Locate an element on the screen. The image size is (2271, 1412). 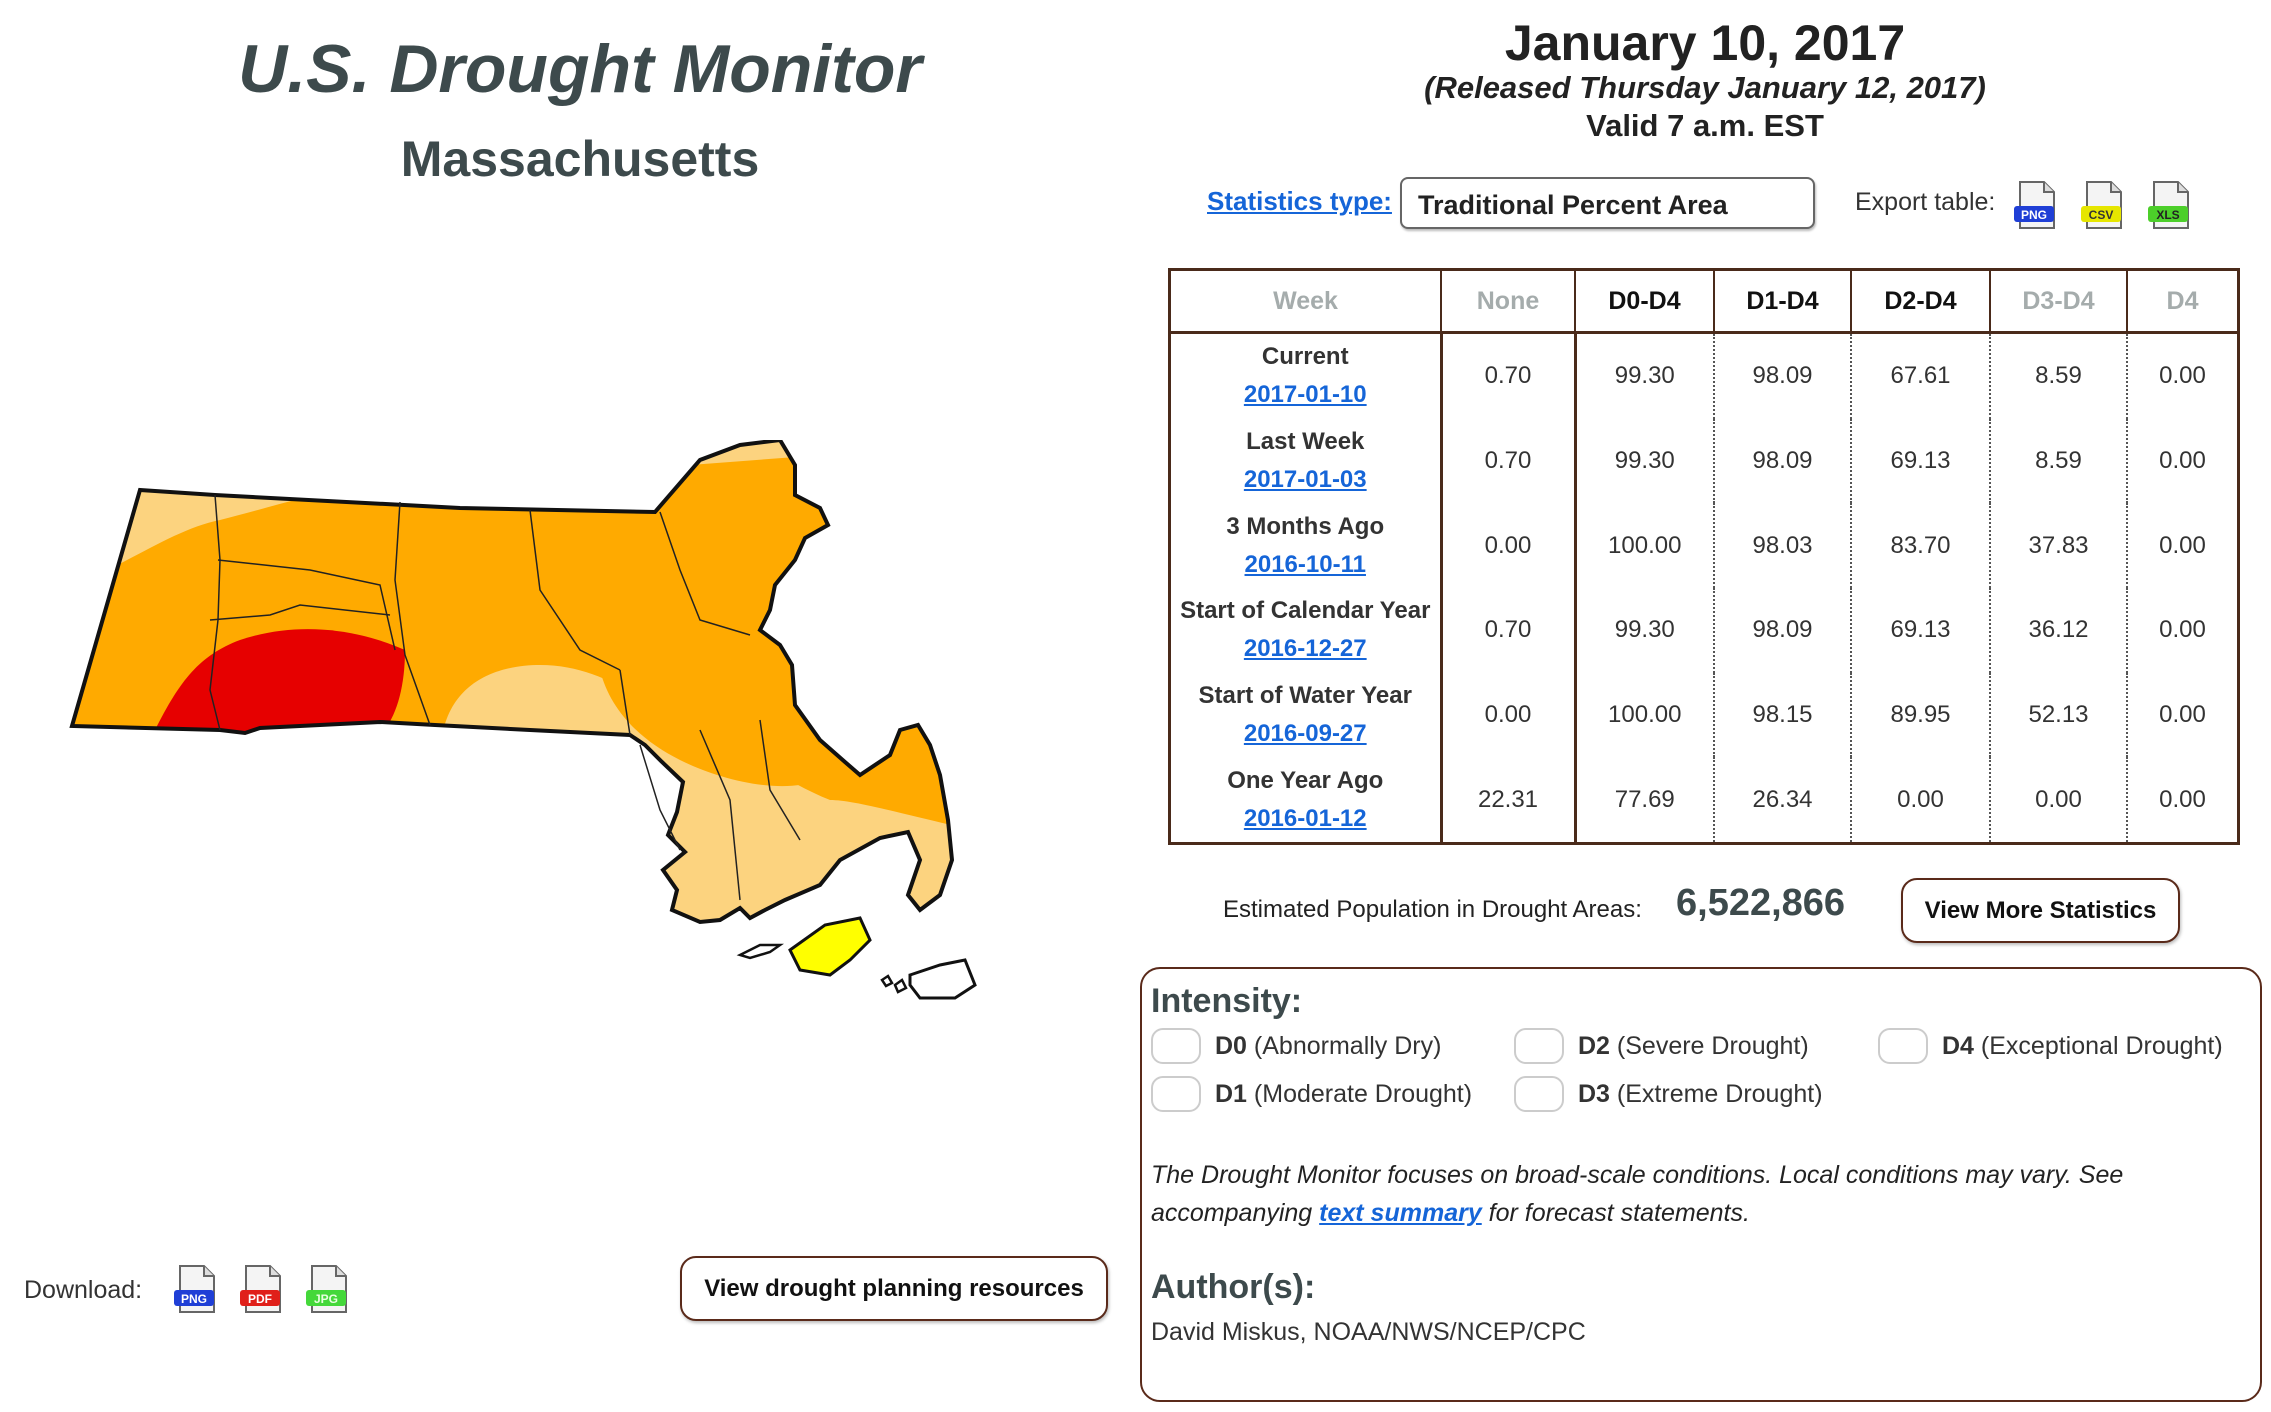
value-cell: 22.31 is located at coordinates (1509, 800).